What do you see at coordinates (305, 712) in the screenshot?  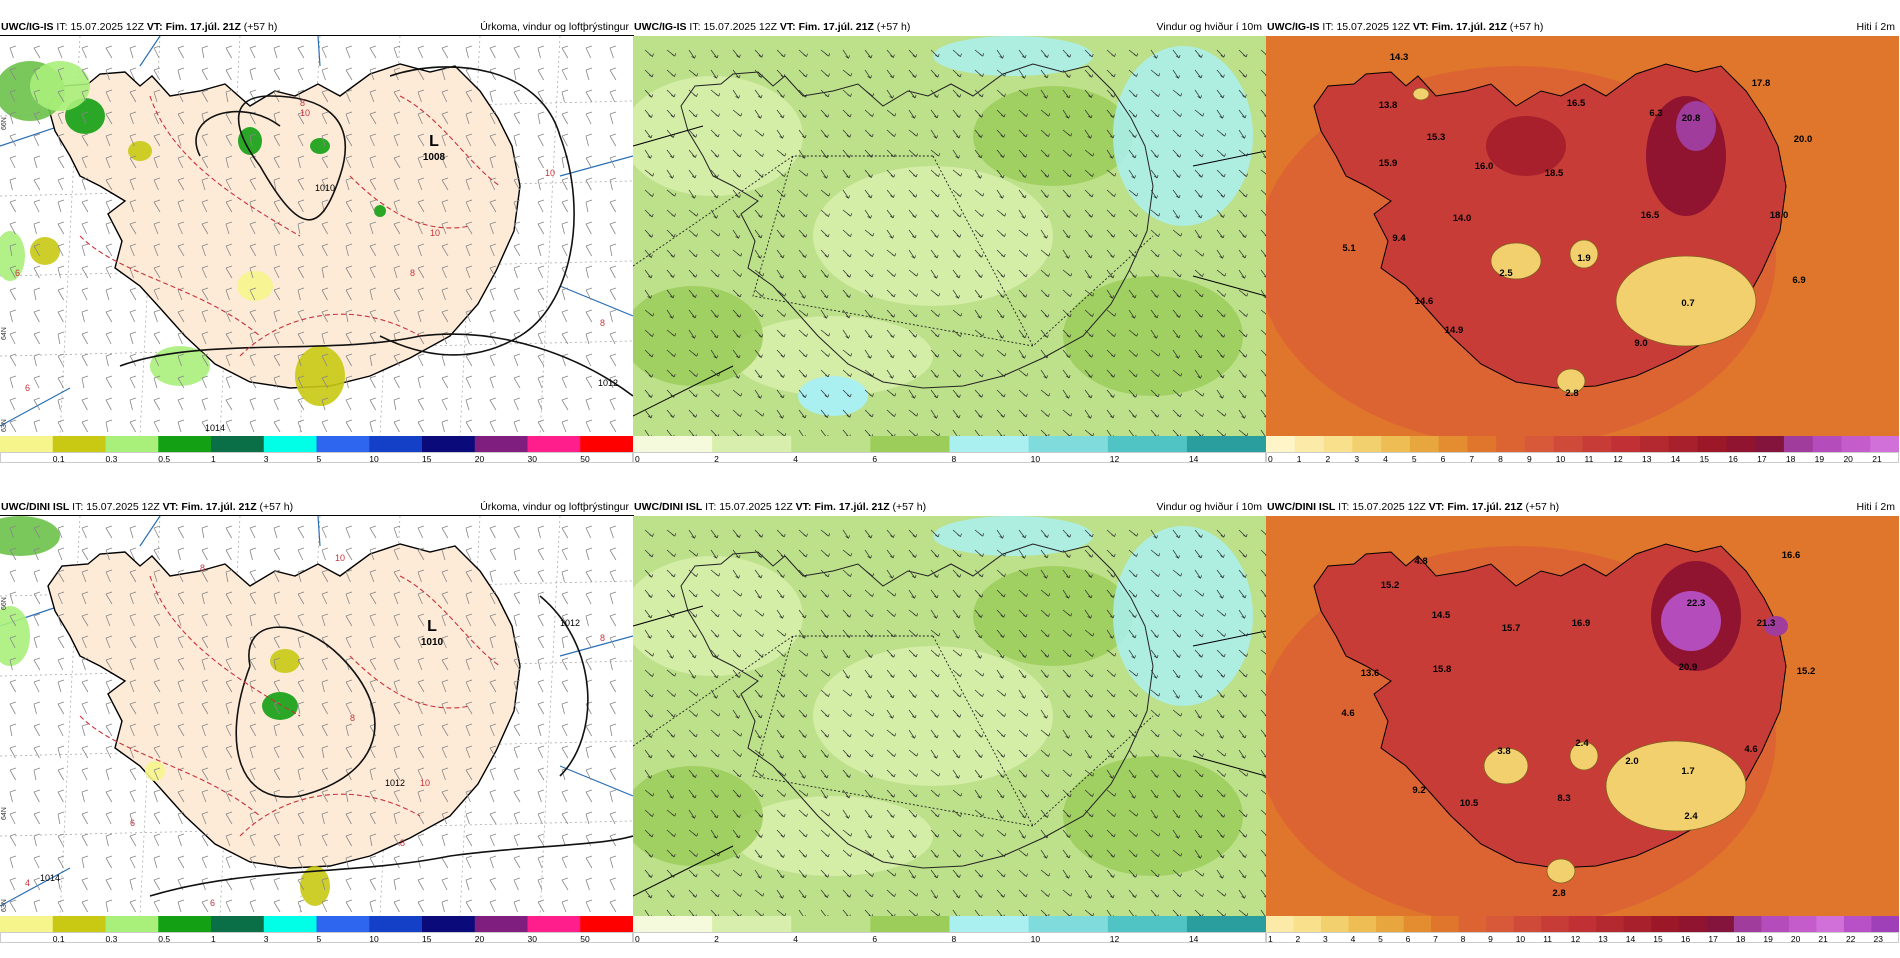 I see `isobar` at bounding box center [305, 712].